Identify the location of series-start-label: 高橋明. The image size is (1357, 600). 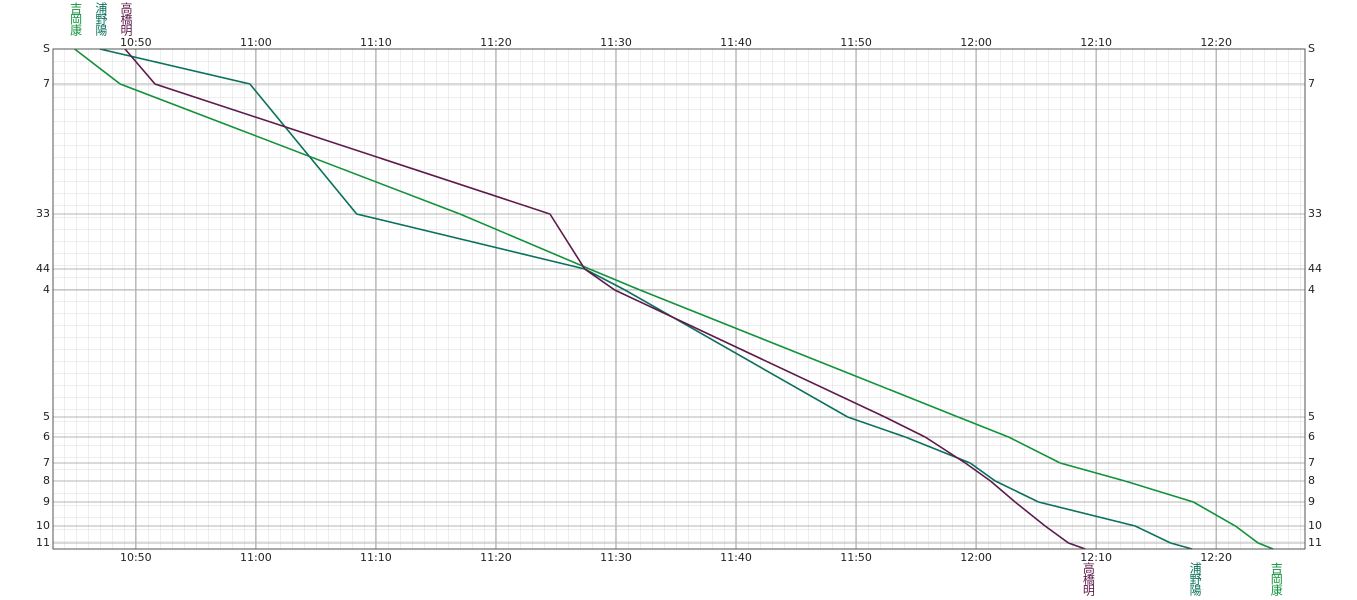
(126, 19).